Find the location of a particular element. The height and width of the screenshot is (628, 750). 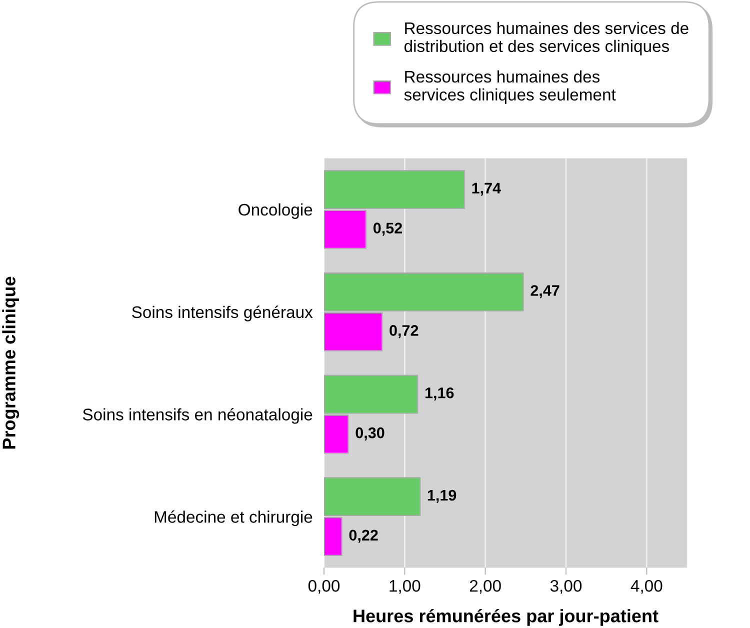

data-label: 0,22 is located at coordinates (363, 536).